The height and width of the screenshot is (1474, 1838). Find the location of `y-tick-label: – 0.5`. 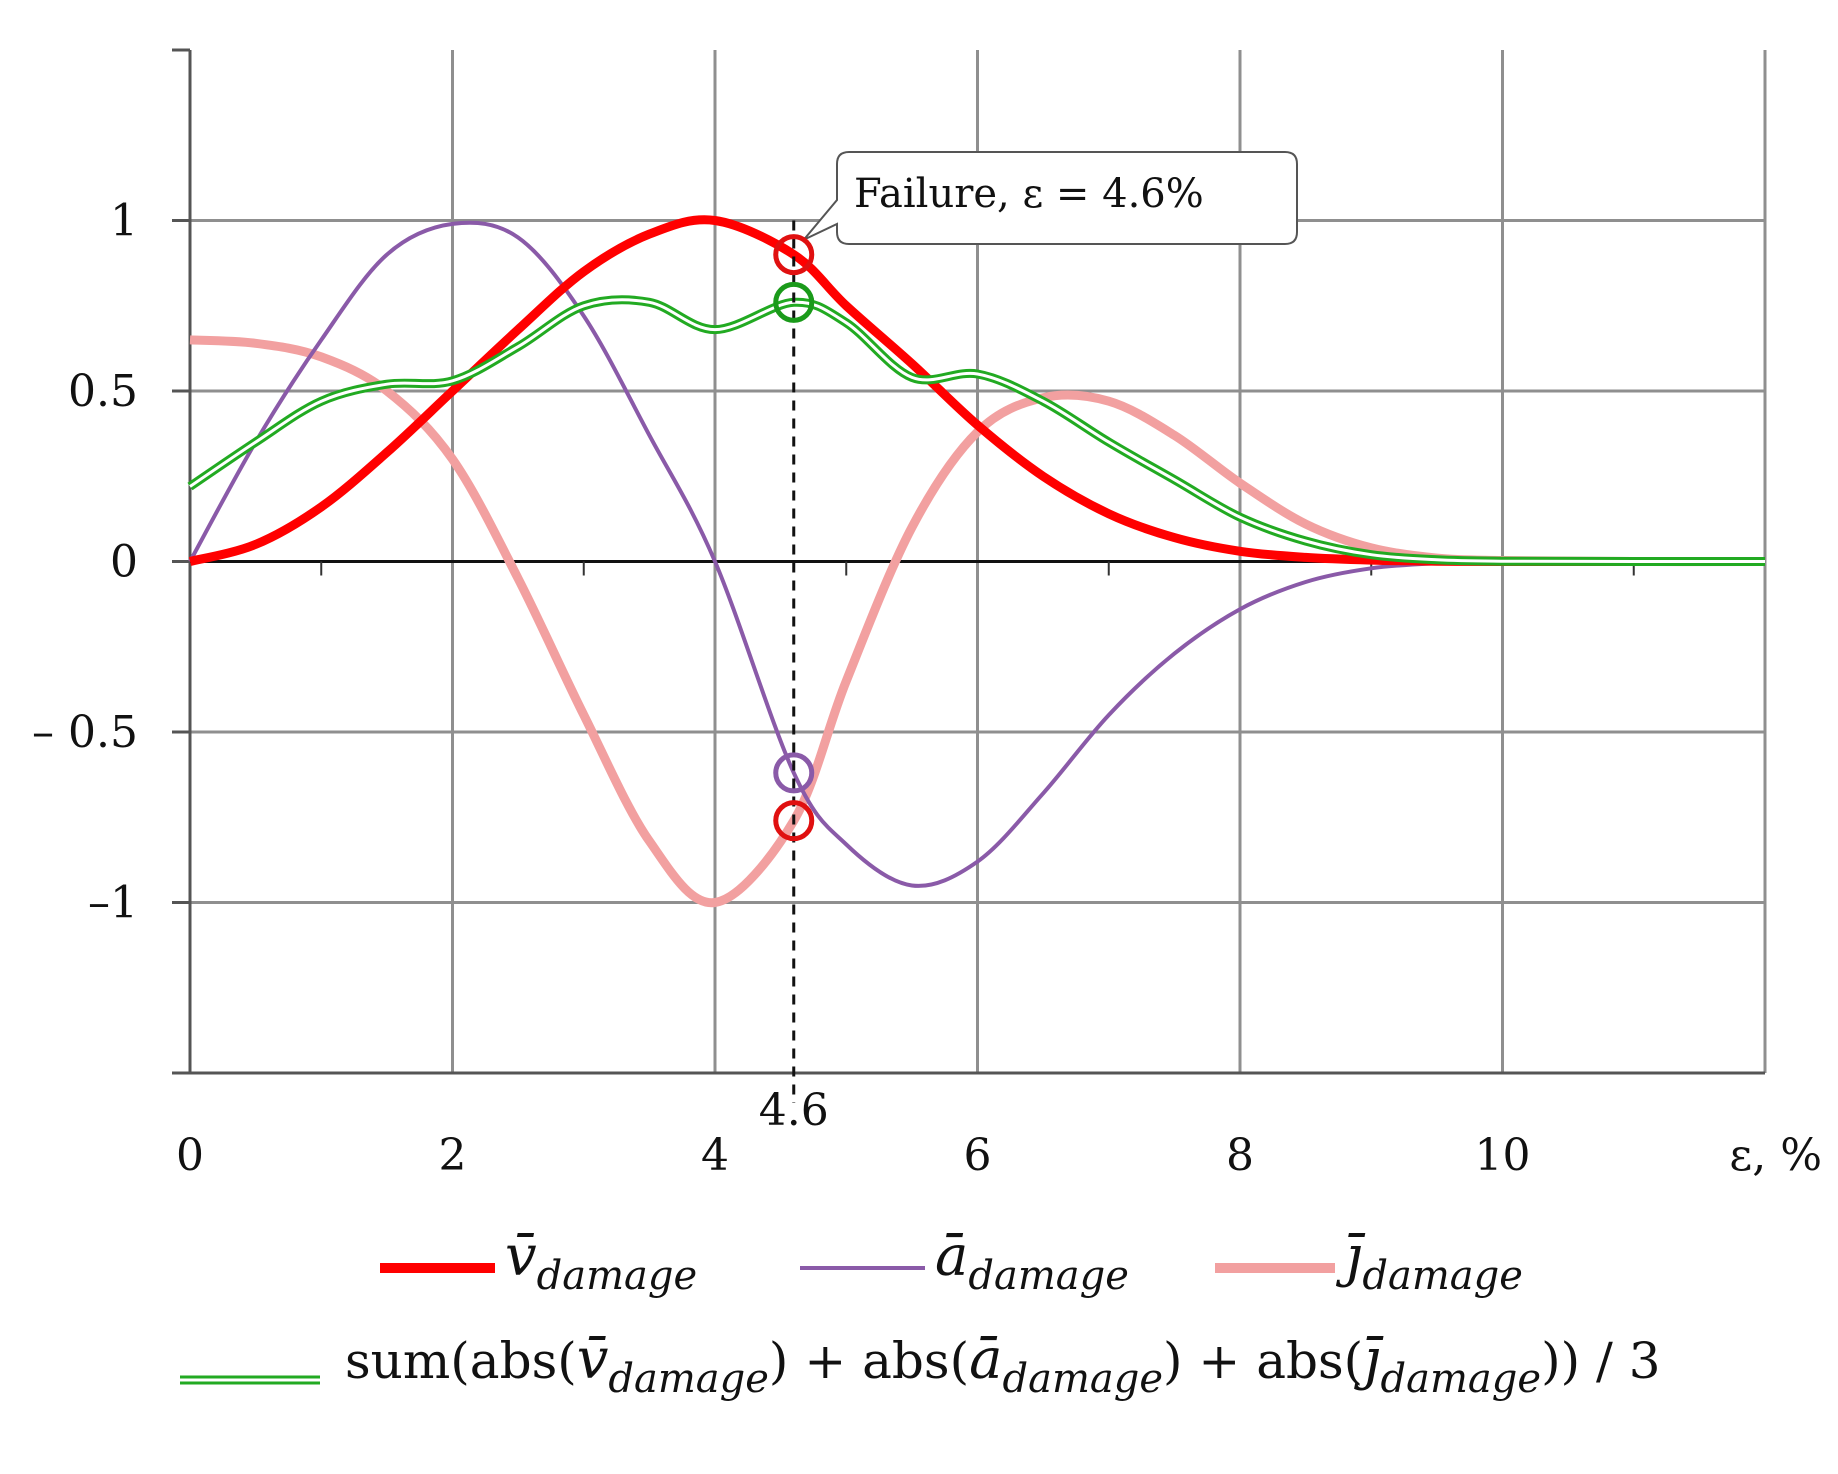

y-tick-label: – 0.5 is located at coordinates (85, 732).